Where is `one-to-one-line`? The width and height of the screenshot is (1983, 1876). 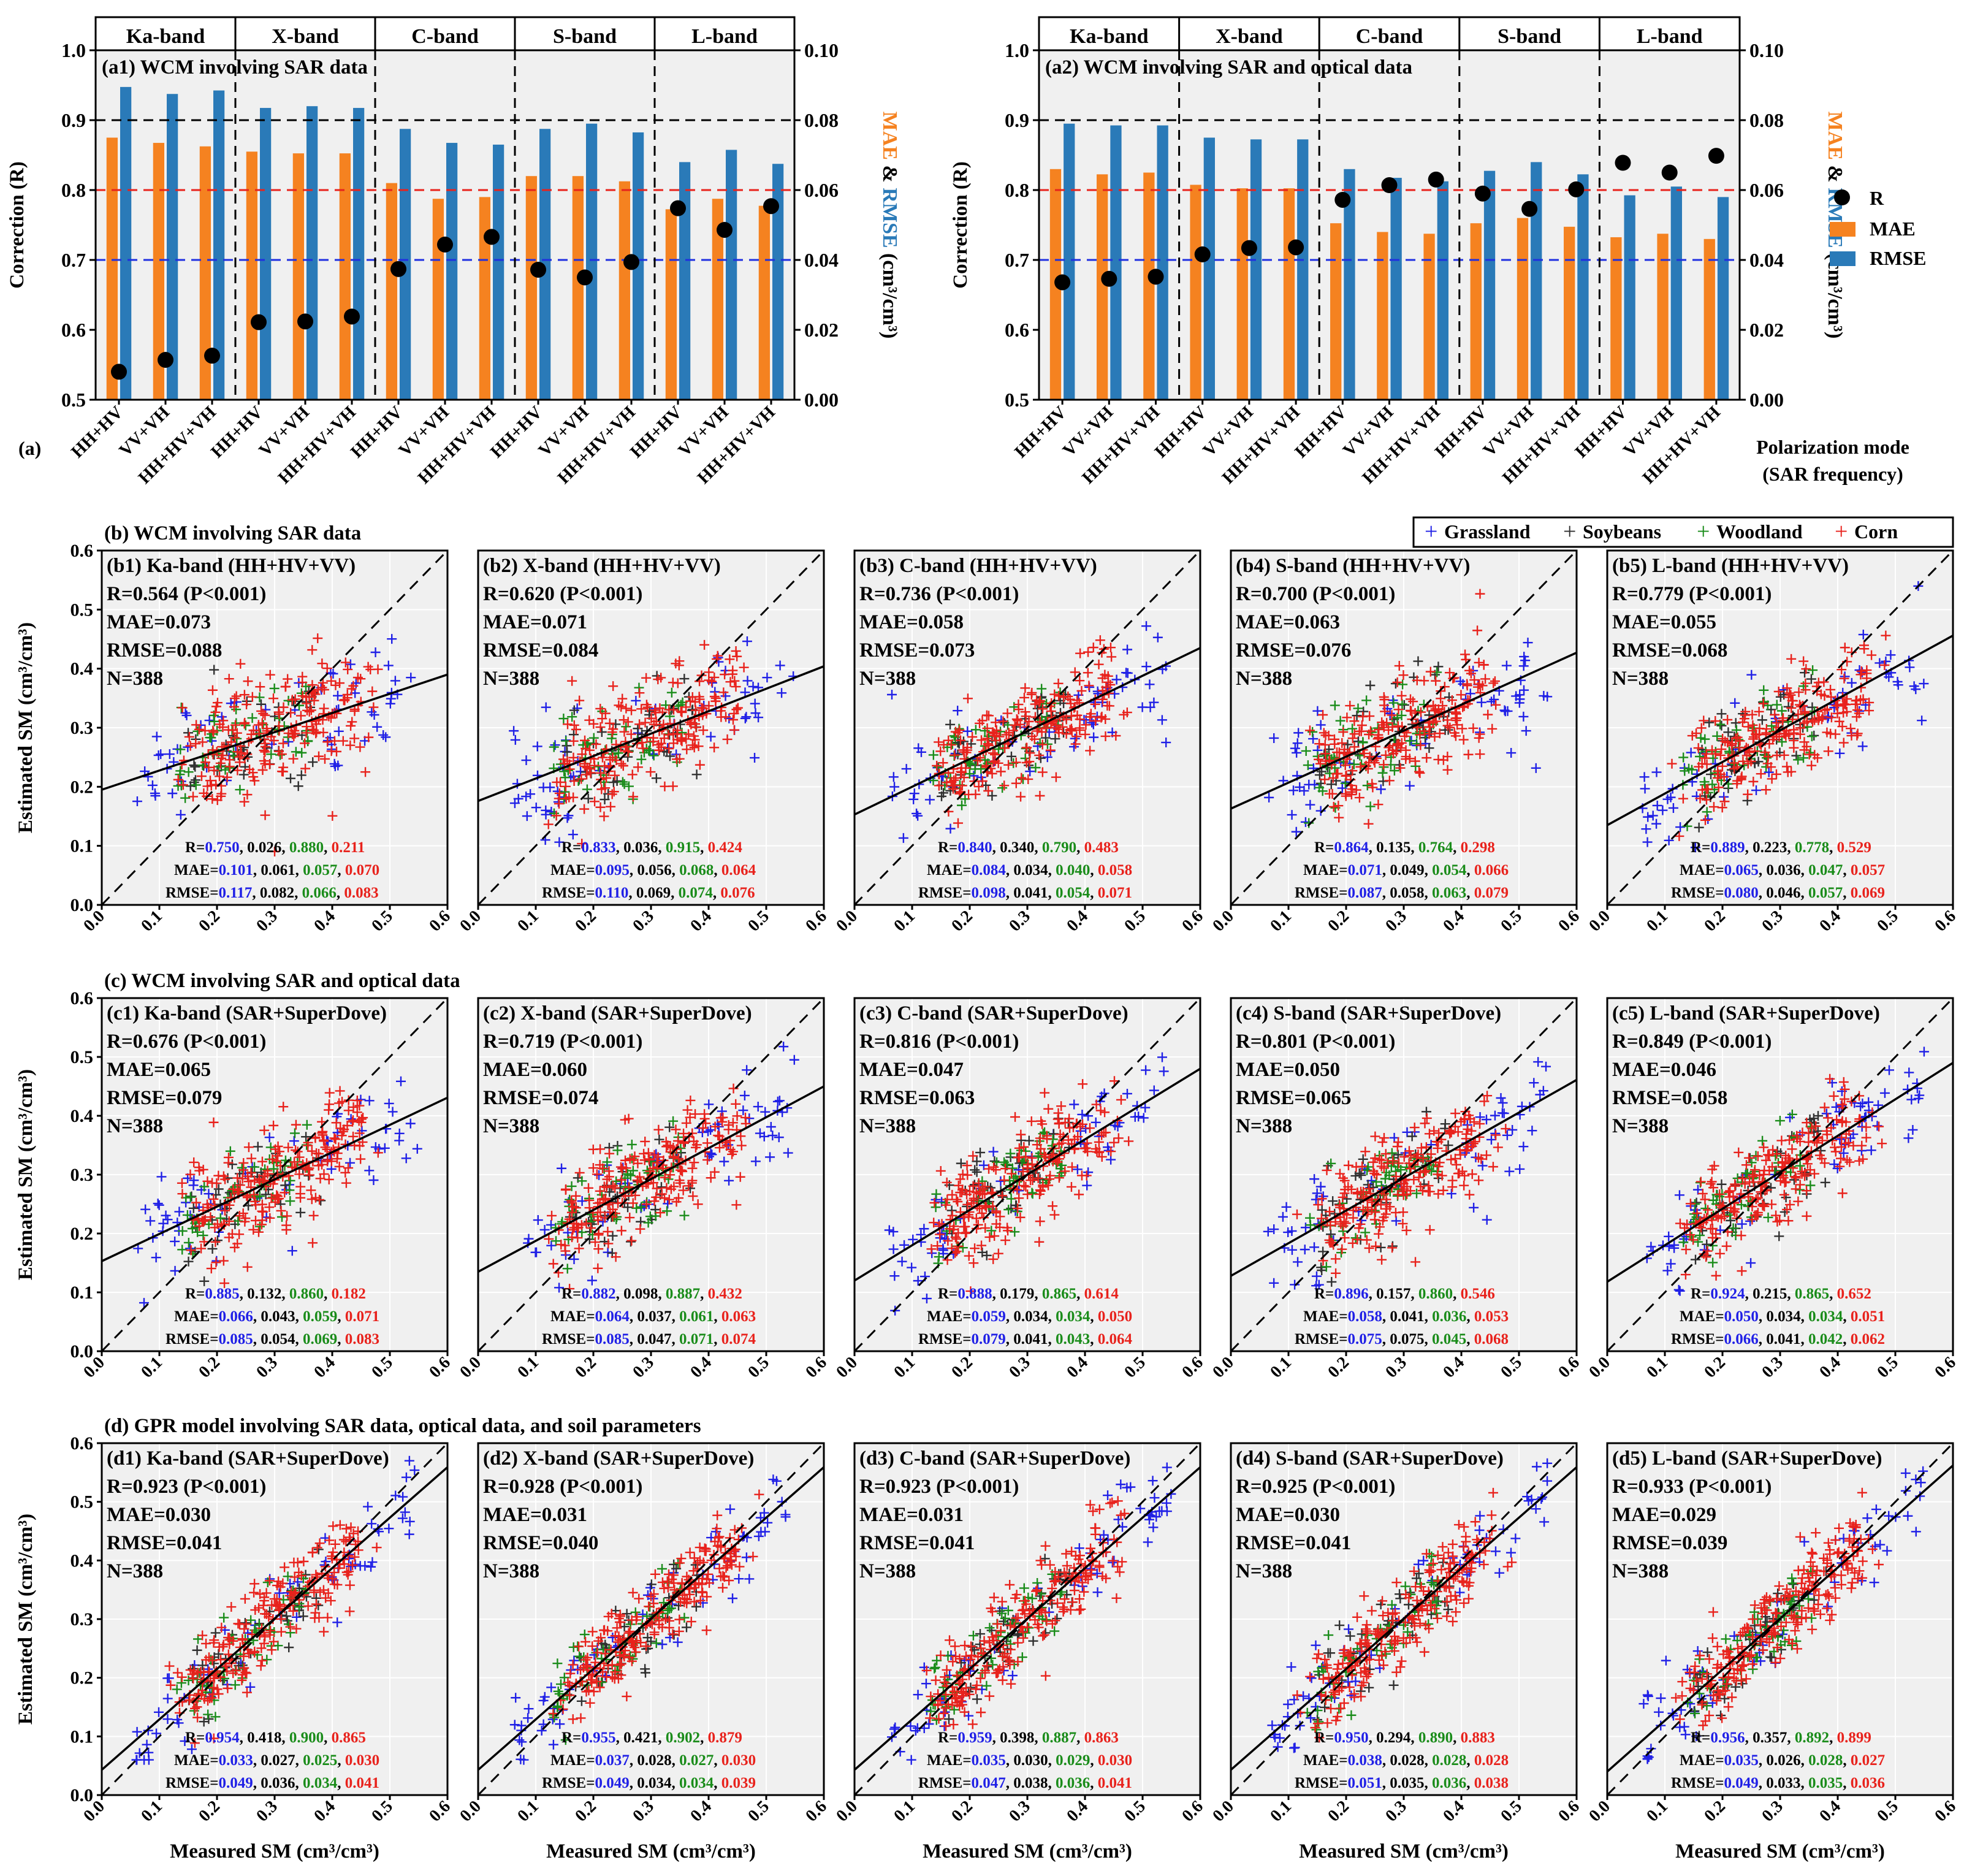 one-to-one-line is located at coordinates (1404, 727).